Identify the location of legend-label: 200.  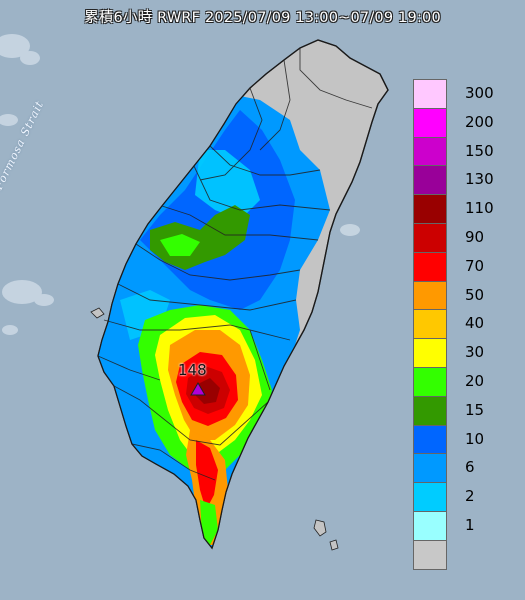
(479, 121).